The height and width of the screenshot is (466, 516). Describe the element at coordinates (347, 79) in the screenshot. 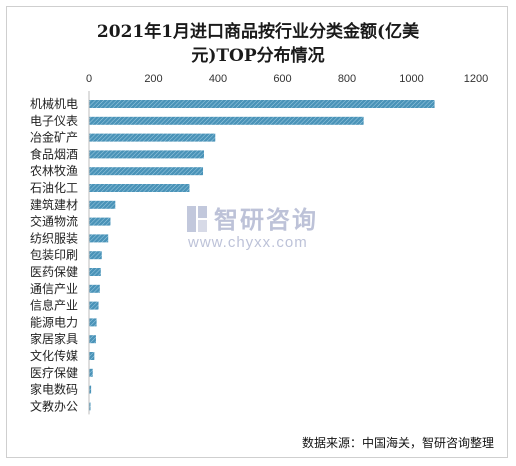

I see `x-tick-label: 800` at that location.